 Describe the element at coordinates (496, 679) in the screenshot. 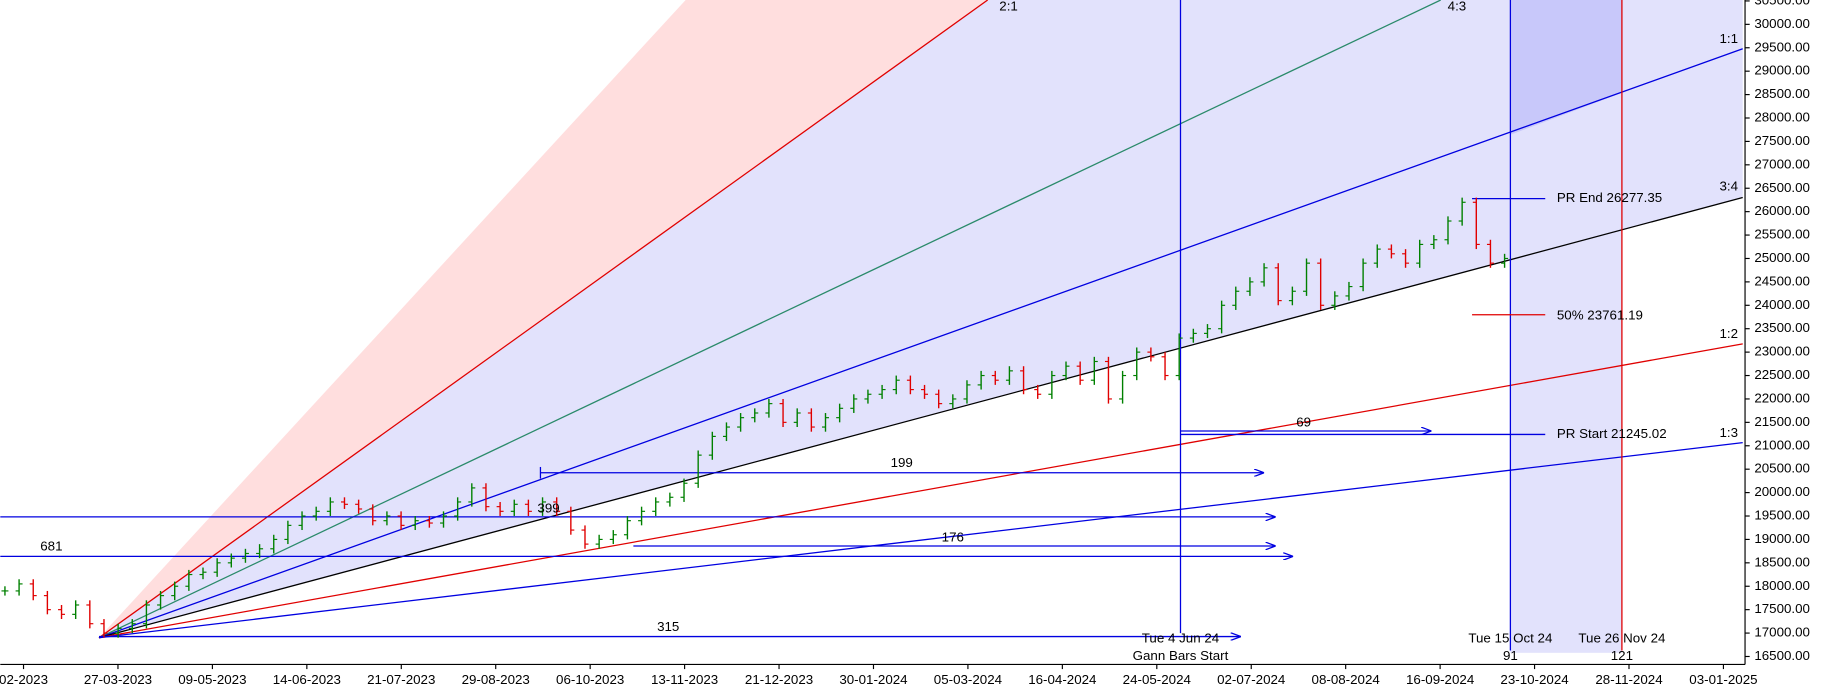

I see `x-tick-label: 29-08-2023` at that location.